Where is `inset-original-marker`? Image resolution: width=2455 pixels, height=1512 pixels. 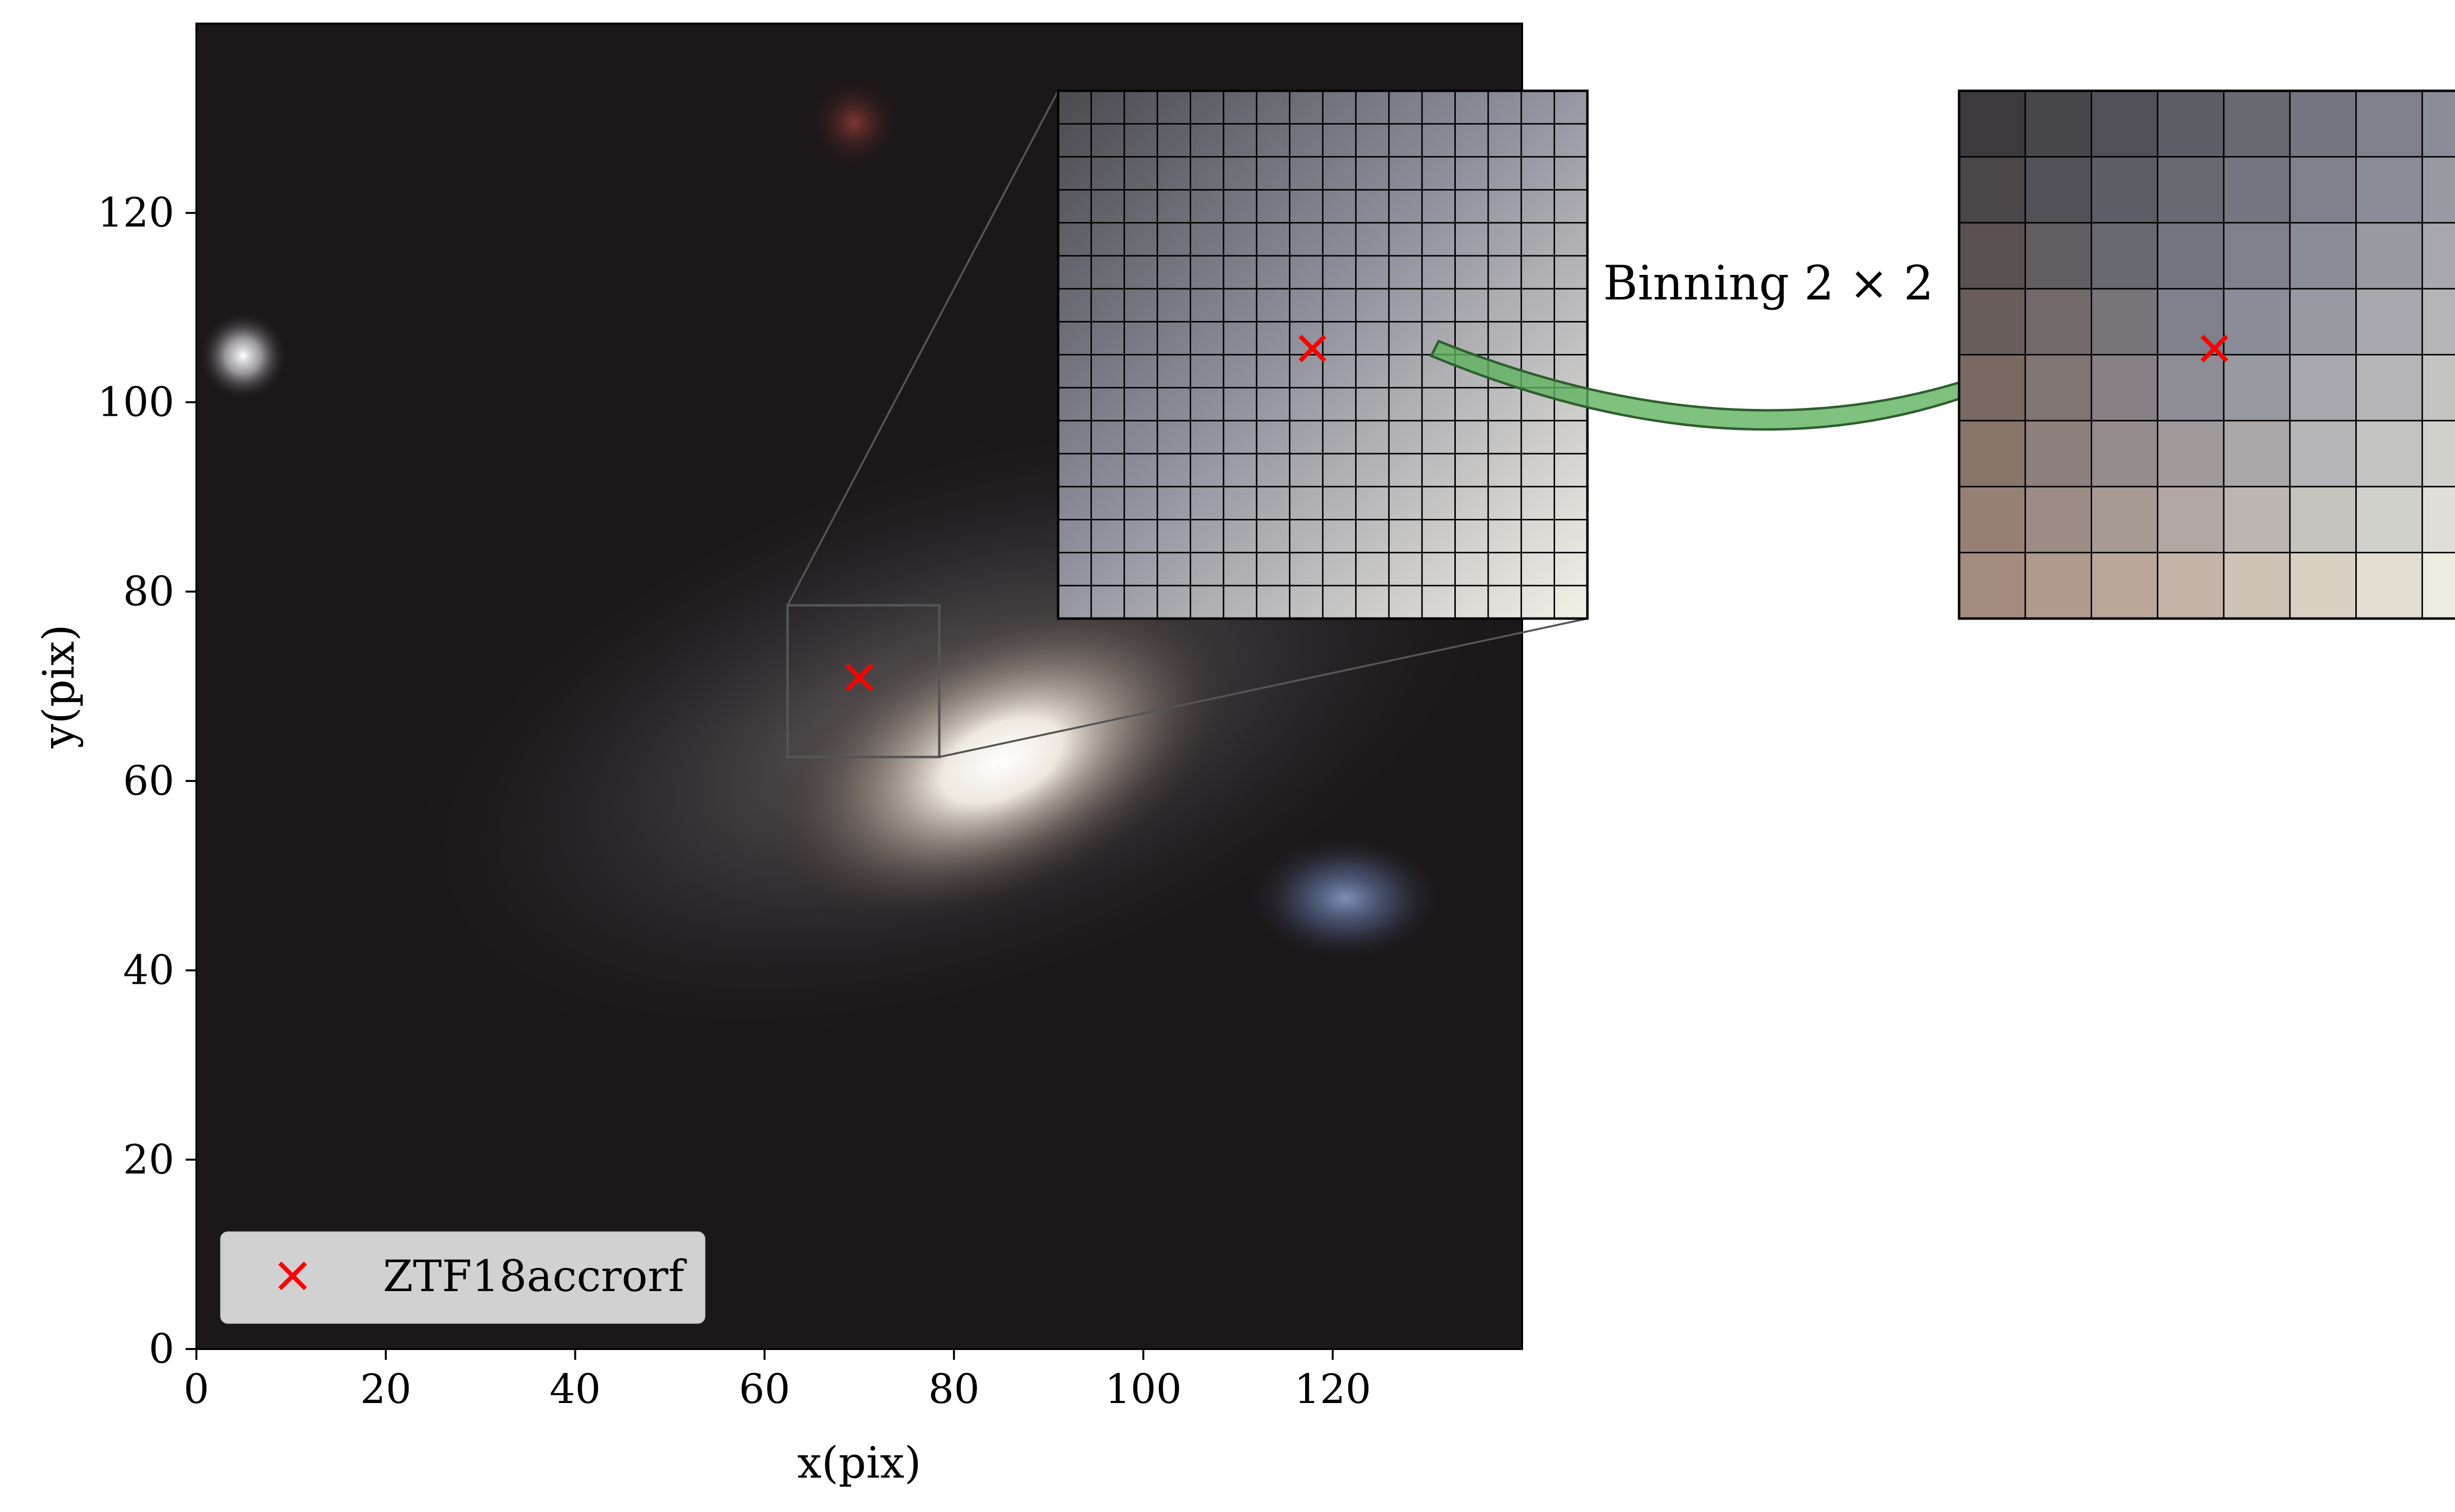 inset-original-marker is located at coordinates (1312, 349).